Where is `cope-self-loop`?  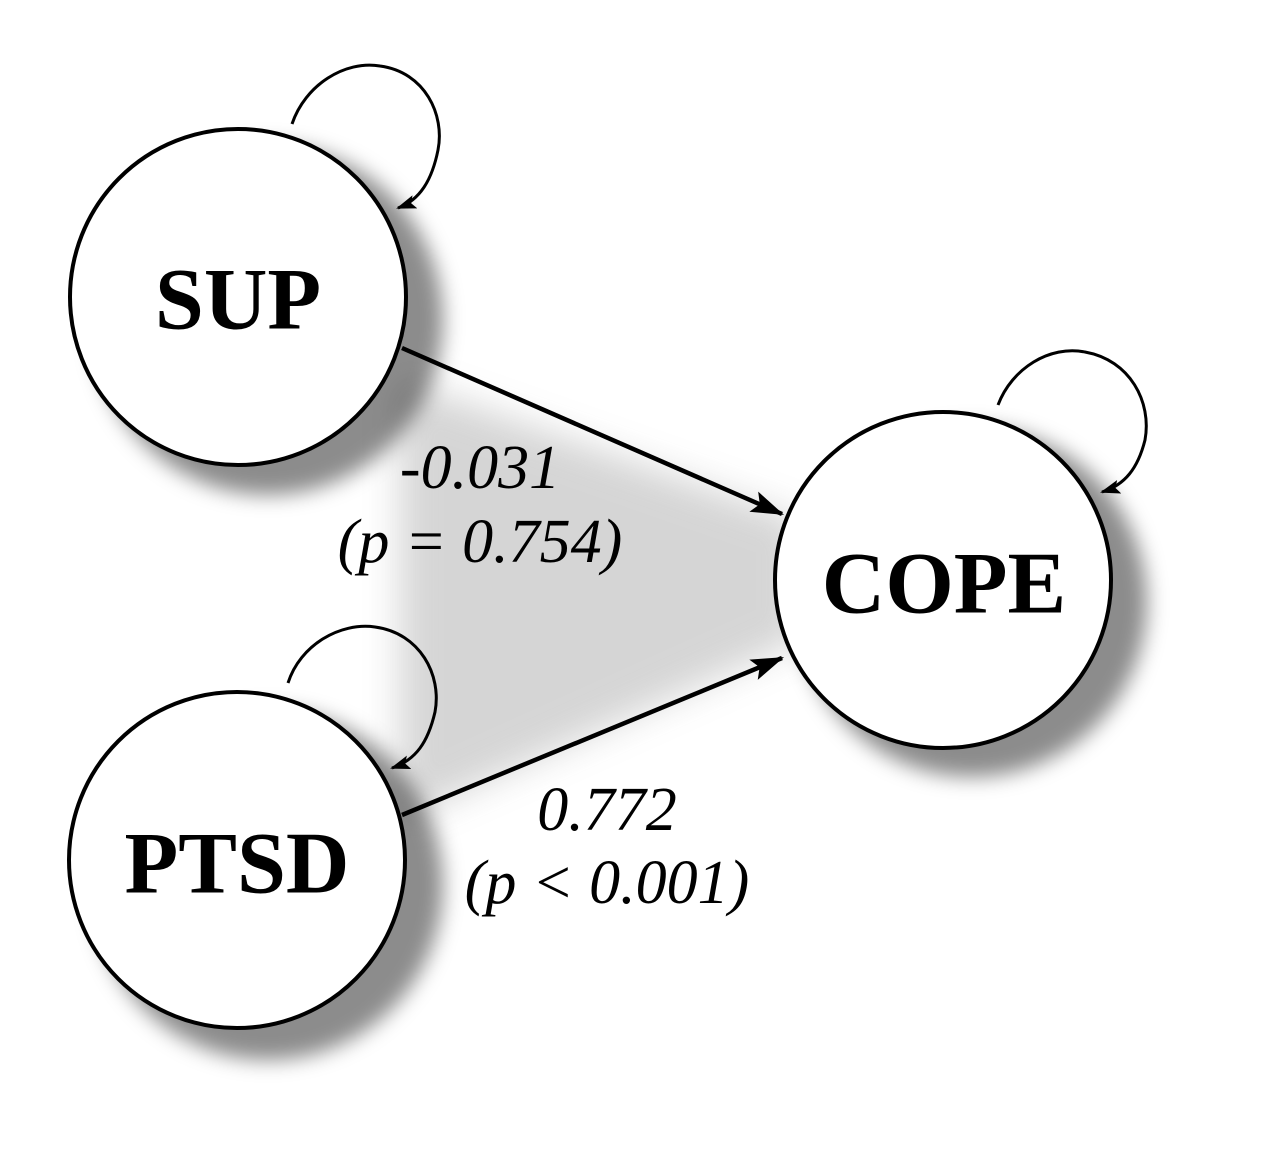 cope-self-loop is located at coordinates (1072, 421).